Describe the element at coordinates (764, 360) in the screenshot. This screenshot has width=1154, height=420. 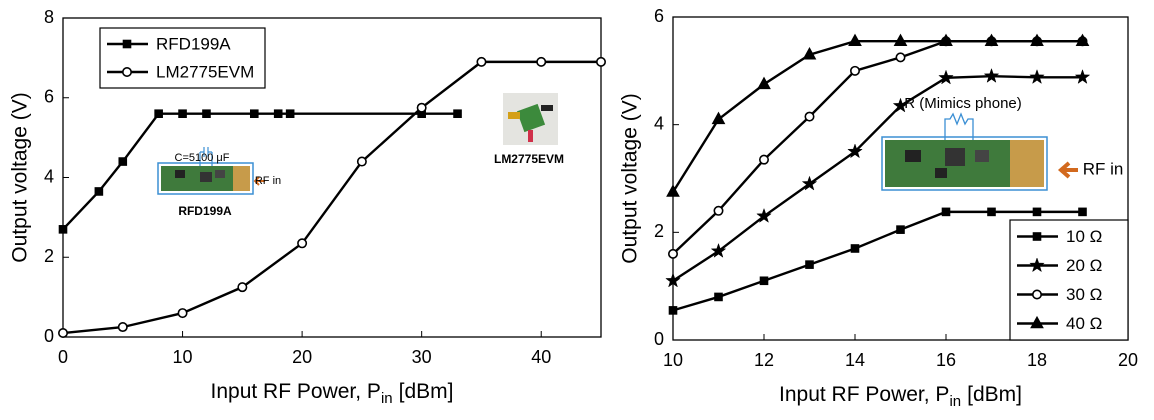
I see `x-tick-label: 12` at that location.